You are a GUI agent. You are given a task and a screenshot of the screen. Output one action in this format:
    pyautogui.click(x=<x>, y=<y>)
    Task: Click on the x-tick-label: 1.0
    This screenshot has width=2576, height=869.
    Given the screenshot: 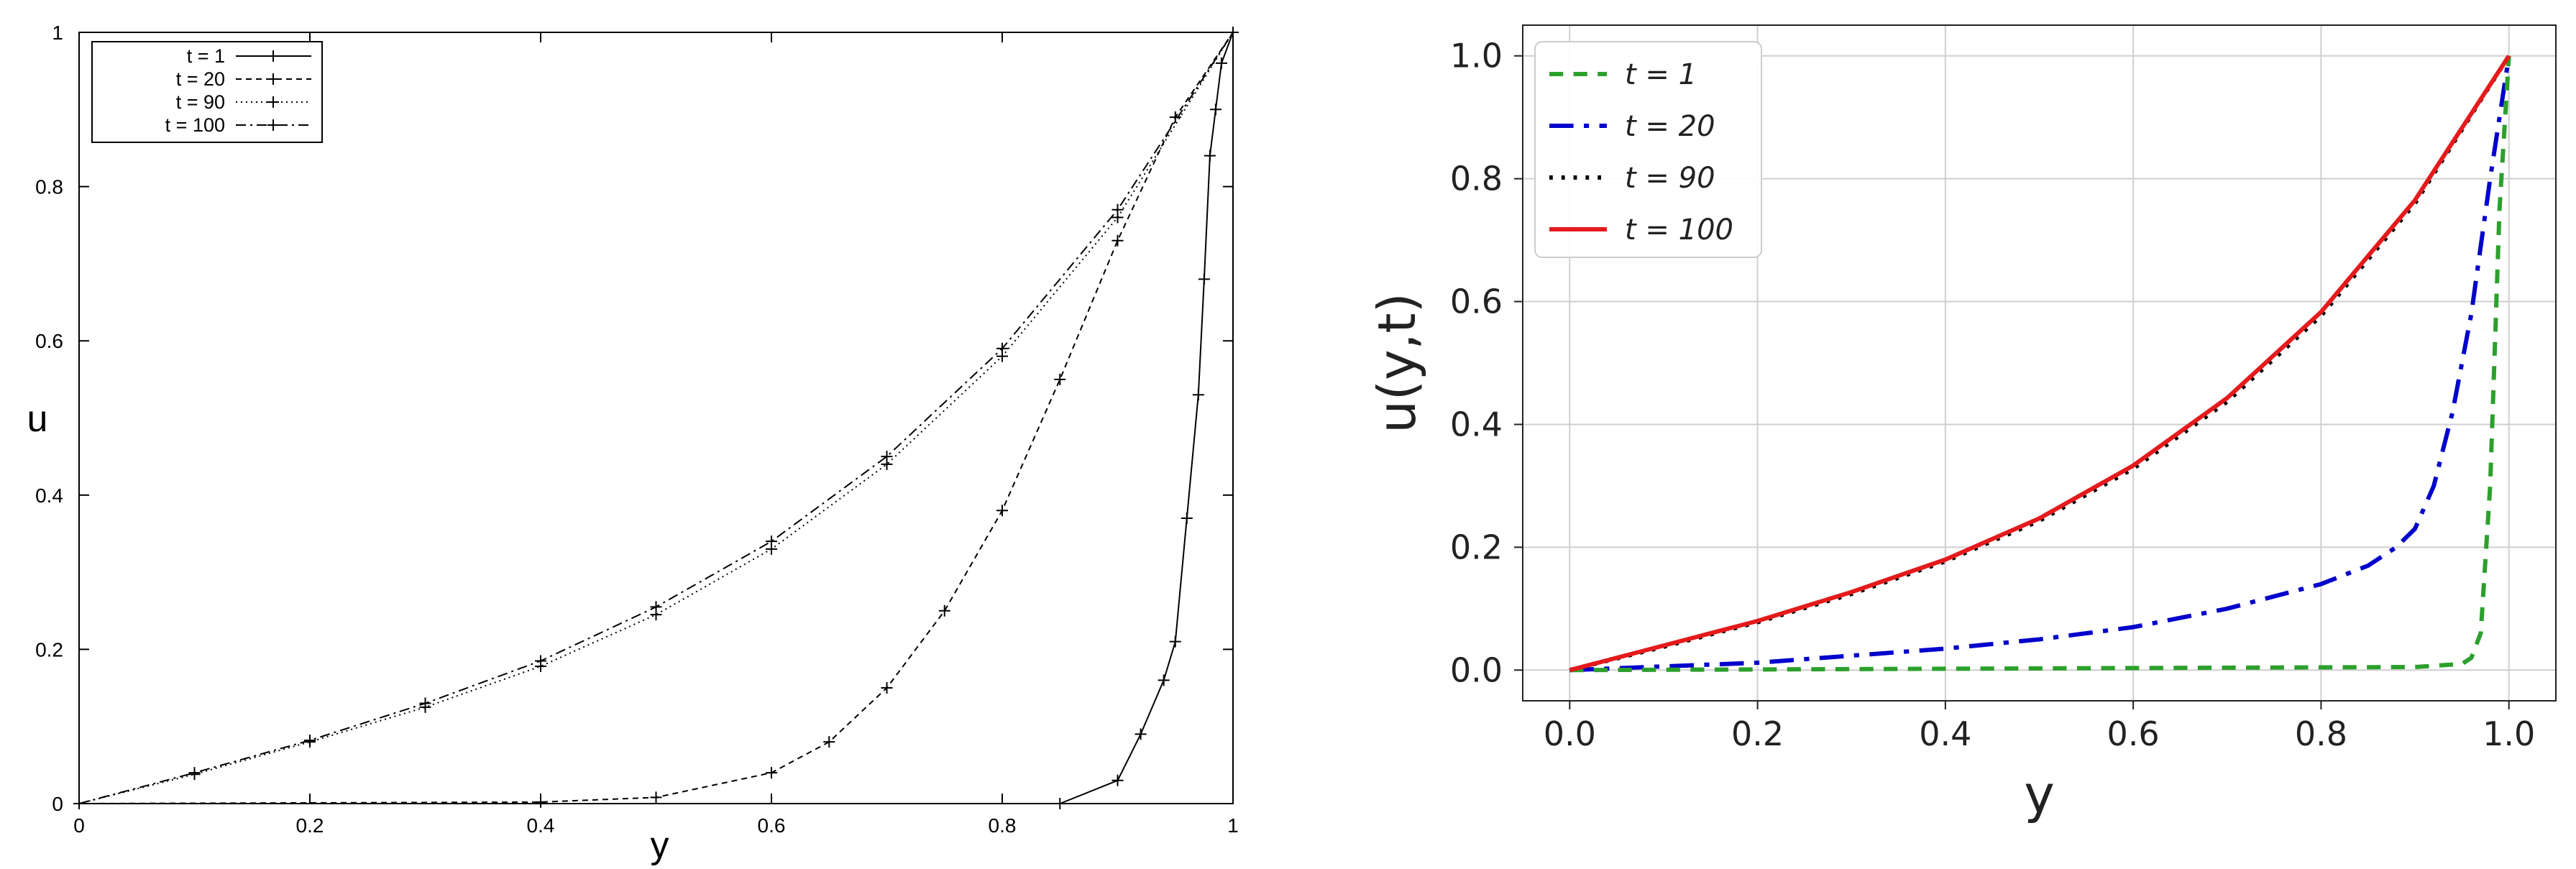 What is the action you would take?
    pyautogui.click(x=2509, y=733)
    